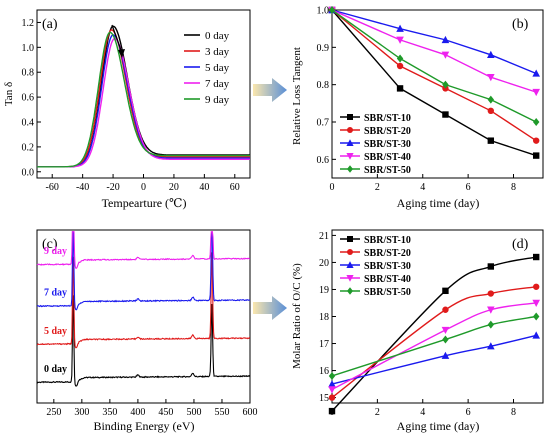  What do you see at coordinates (270, 90) in the screenshot?
I see `arrow-a-to-b` at bounding box center [270, 90].